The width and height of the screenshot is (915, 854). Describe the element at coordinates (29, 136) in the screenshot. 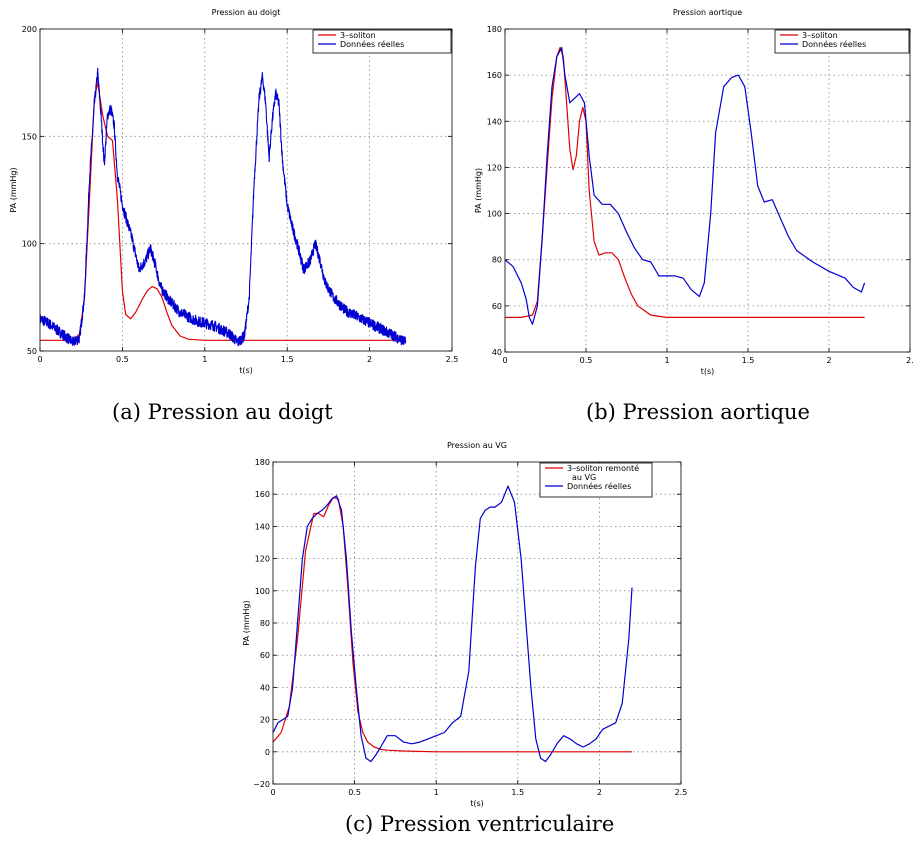

I see `y-tick-label: 150` at that location.